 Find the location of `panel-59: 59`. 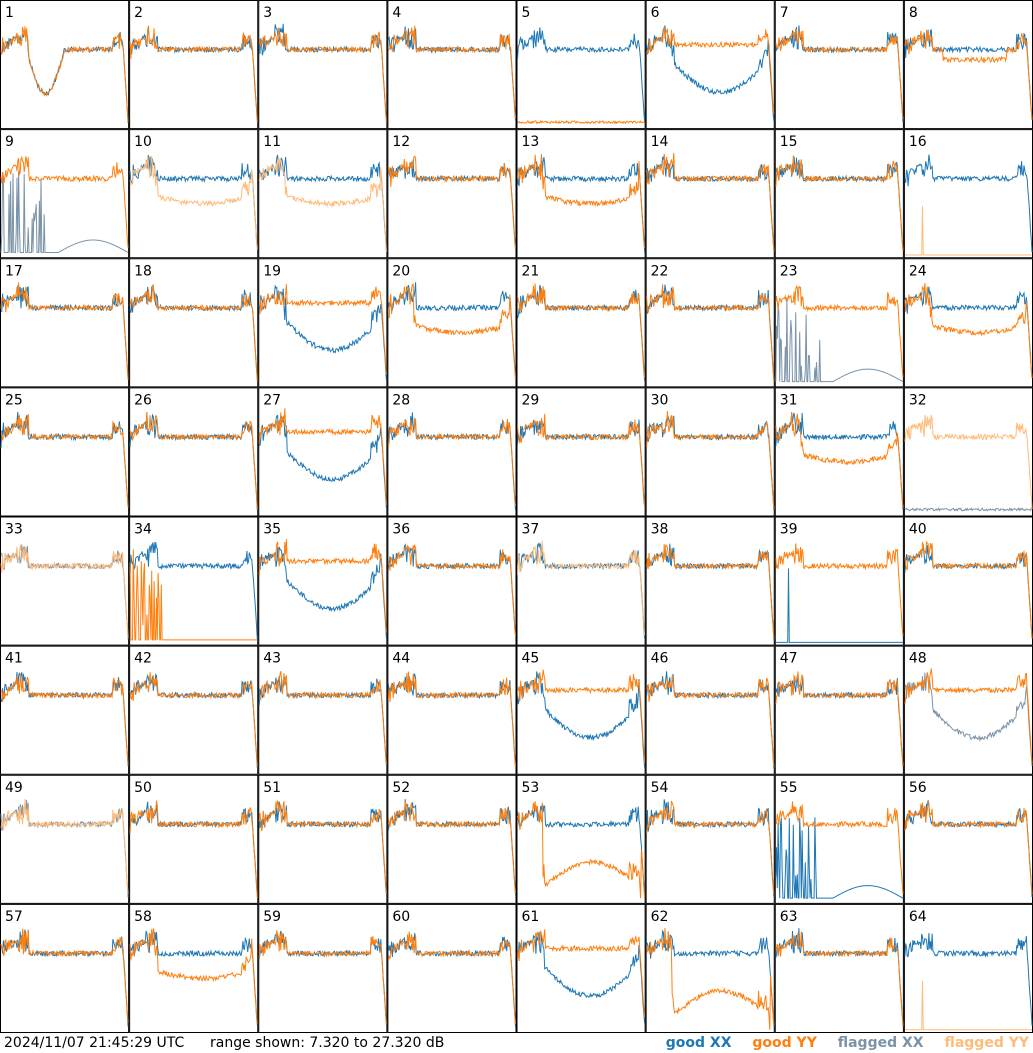

panel-59: 59 is located at coordinates (323, 968).